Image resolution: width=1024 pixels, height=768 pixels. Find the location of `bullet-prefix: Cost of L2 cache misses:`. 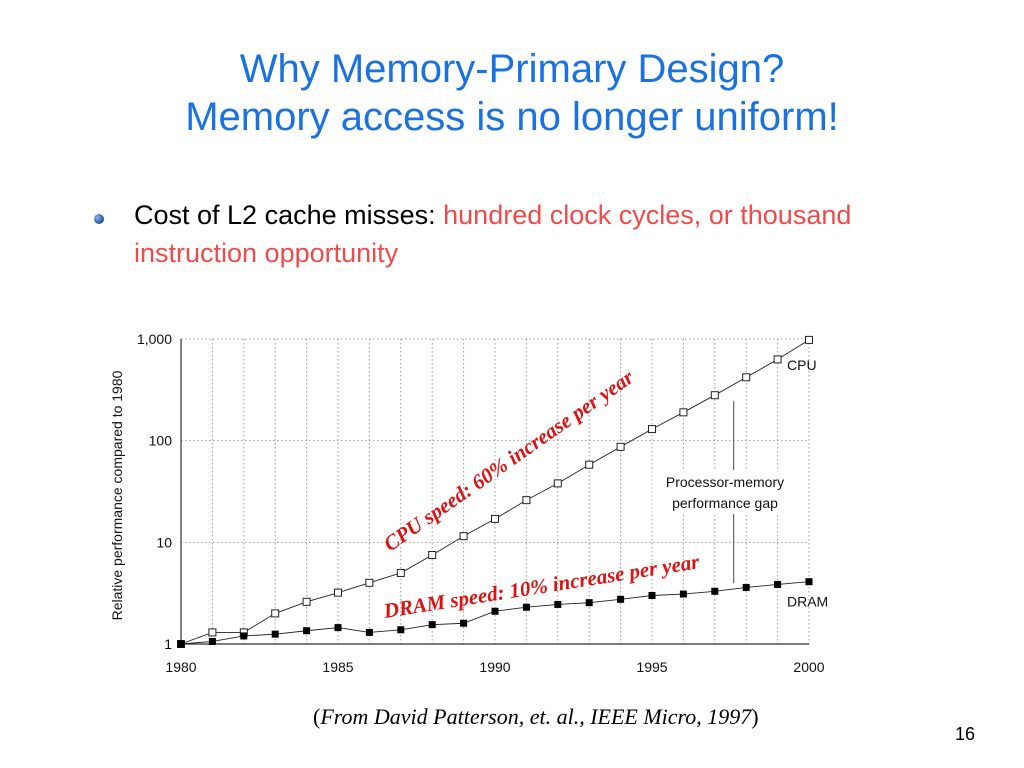

bullet-prefix: Cost of L2 cache misses: is located at coordinates (289, 215).